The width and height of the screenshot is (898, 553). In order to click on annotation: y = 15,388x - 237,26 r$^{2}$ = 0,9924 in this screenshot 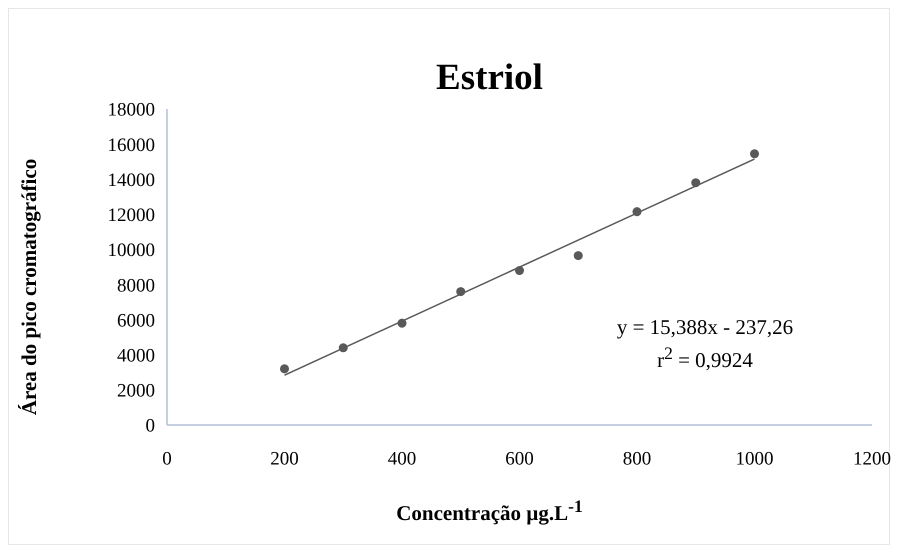, I will do `click(705, 343)`.